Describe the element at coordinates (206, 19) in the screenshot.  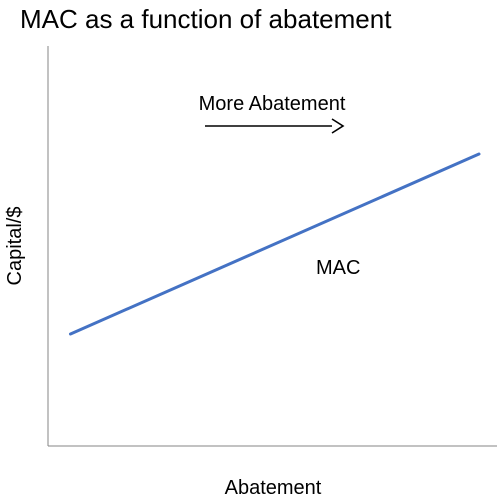
I see `chart-title: MAC as a function of abatement` at that location.